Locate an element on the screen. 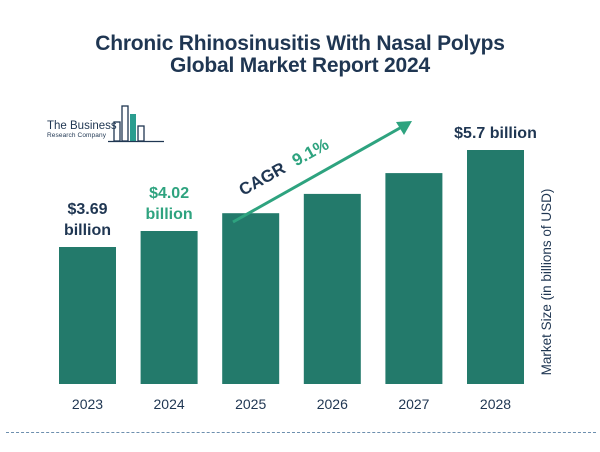 The height and width of the screenshot is (452, 600). x-tick-label-2028: 2028 is located at coordinates (495, 404).